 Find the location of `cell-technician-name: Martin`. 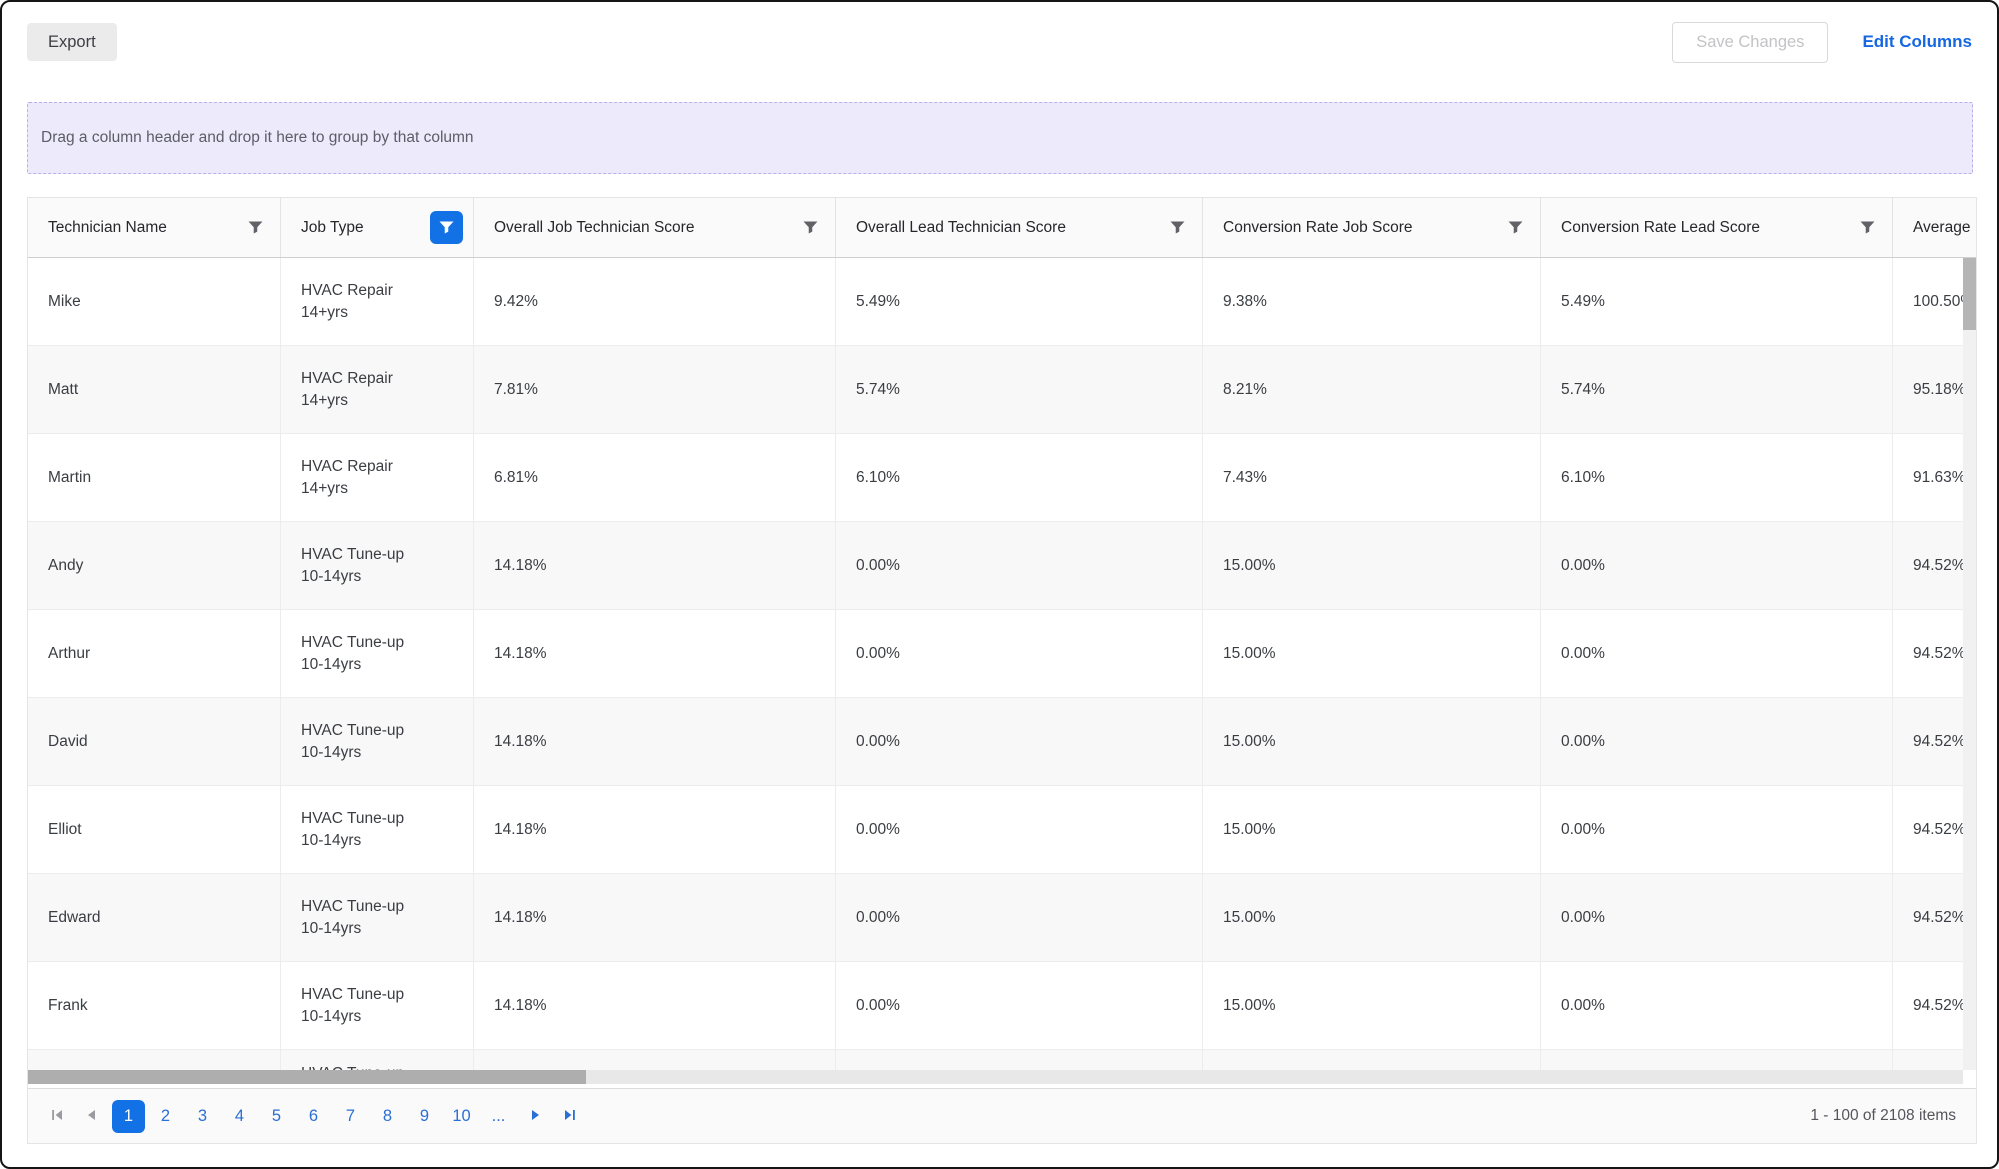

cell-technician-name: Martin is located at coordinates (154, 477).